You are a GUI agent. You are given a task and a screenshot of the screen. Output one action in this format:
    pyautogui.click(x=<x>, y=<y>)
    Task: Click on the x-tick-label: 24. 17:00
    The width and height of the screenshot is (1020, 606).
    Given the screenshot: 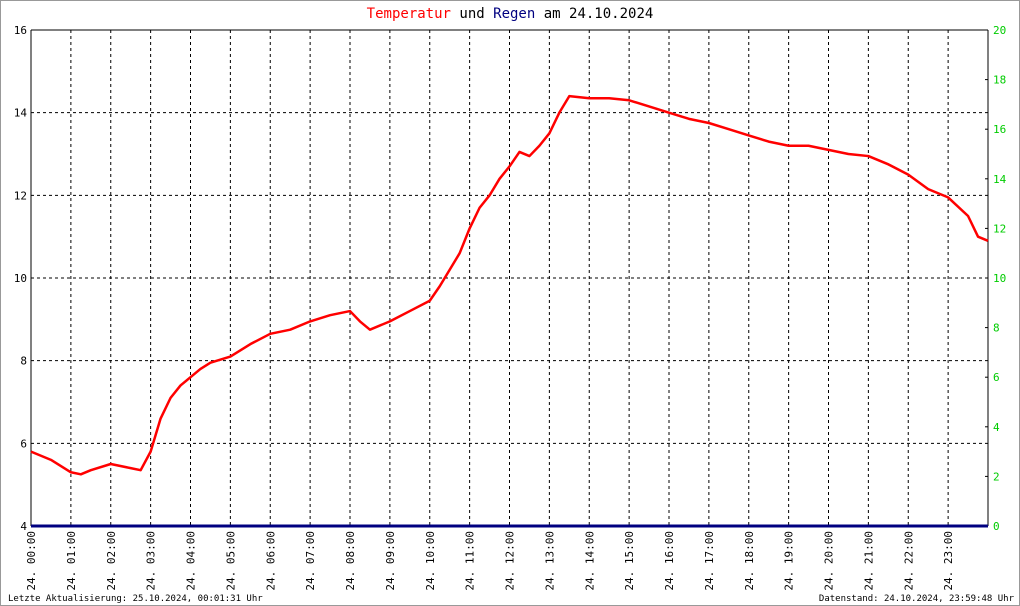 What is the action you would take?
    pyautogui.click(x=709, y=561)
    